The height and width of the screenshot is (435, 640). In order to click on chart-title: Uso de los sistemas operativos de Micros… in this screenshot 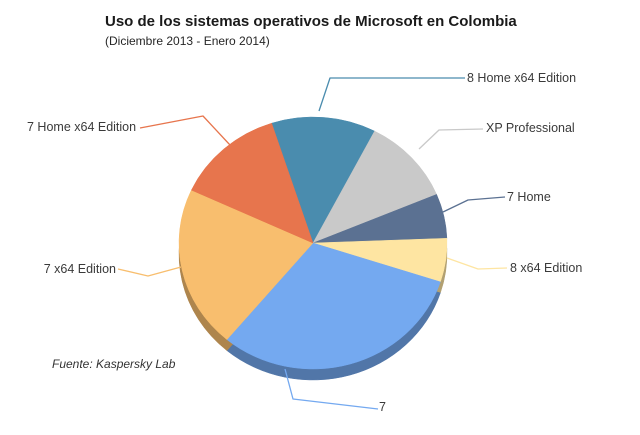, I will do `click(311, 21)`.